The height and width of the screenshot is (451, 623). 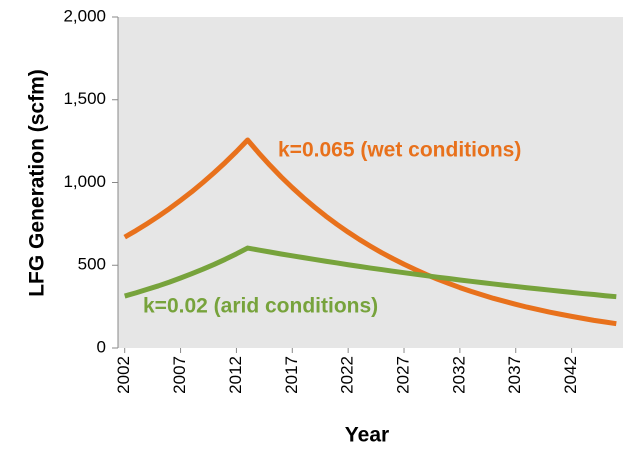 What do you see at coordinates (370, 272) in the screenshot?
I see `line-series` at bounding box center [370, 272].